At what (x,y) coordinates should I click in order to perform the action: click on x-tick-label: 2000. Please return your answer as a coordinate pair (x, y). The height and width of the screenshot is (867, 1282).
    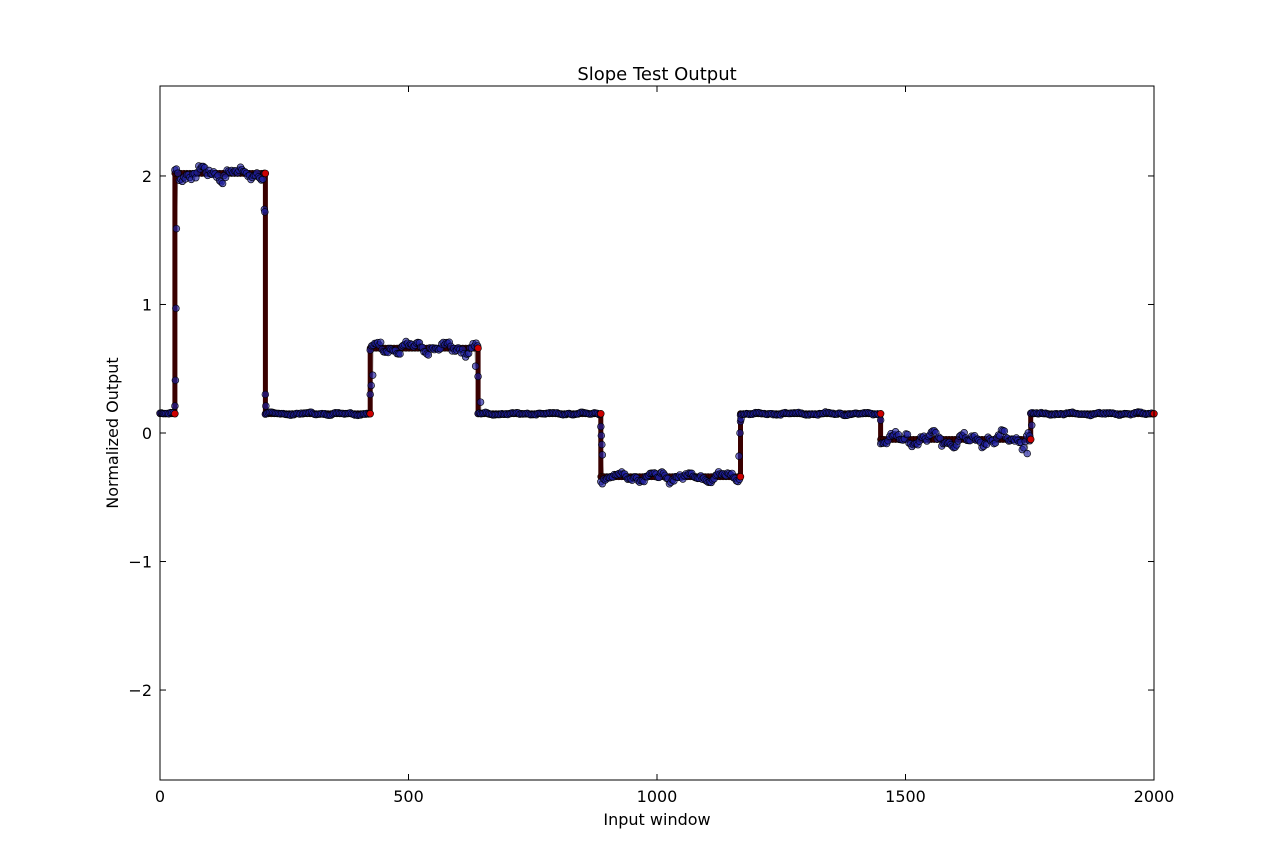
    Looking at the image, I should click on (1154, 796).